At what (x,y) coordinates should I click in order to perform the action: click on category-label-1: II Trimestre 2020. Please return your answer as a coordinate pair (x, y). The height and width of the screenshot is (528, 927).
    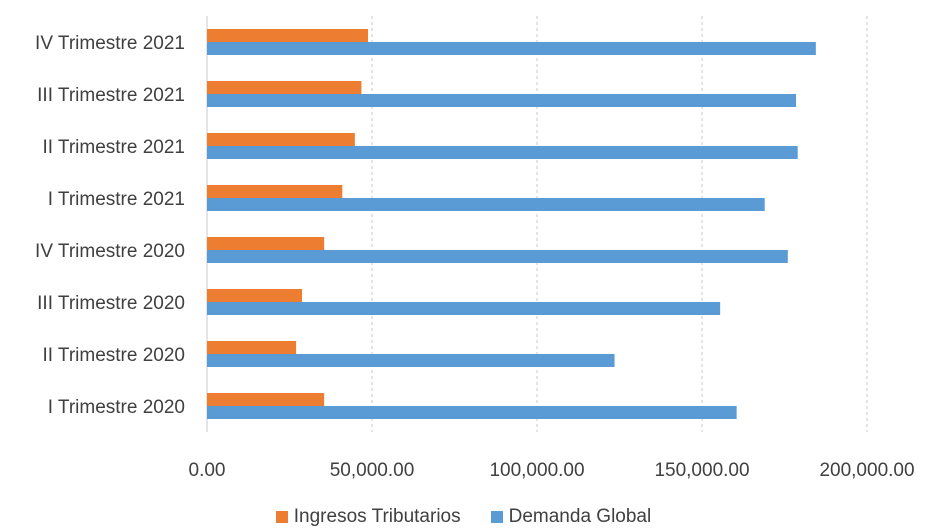
    Looking at the image, I should click on (113, 355).